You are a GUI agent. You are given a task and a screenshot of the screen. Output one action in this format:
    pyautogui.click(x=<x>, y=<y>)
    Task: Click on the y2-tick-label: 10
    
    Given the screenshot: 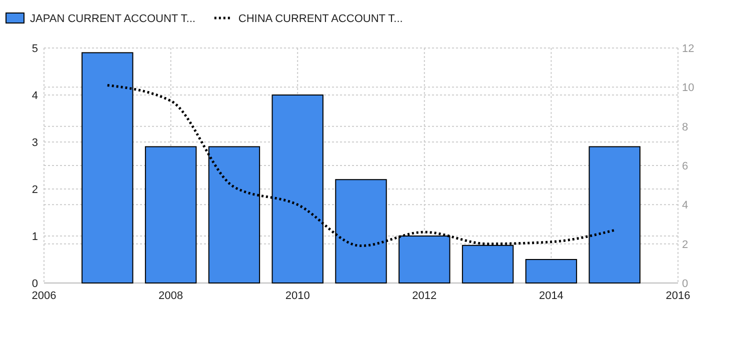 What is the action you would take?
    pyautogui.click(x=688, y=88)
    